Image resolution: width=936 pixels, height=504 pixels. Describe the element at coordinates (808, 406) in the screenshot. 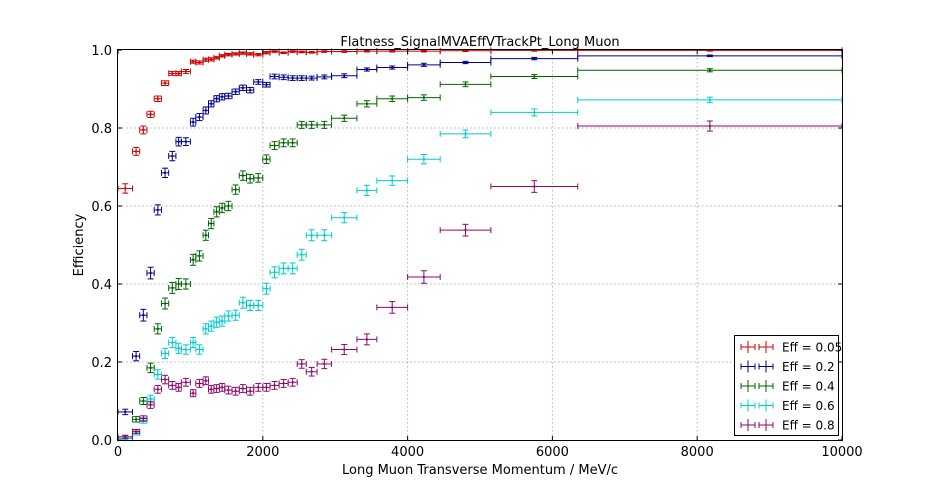

I see `legend-label: Eff = 0.6` at that location.